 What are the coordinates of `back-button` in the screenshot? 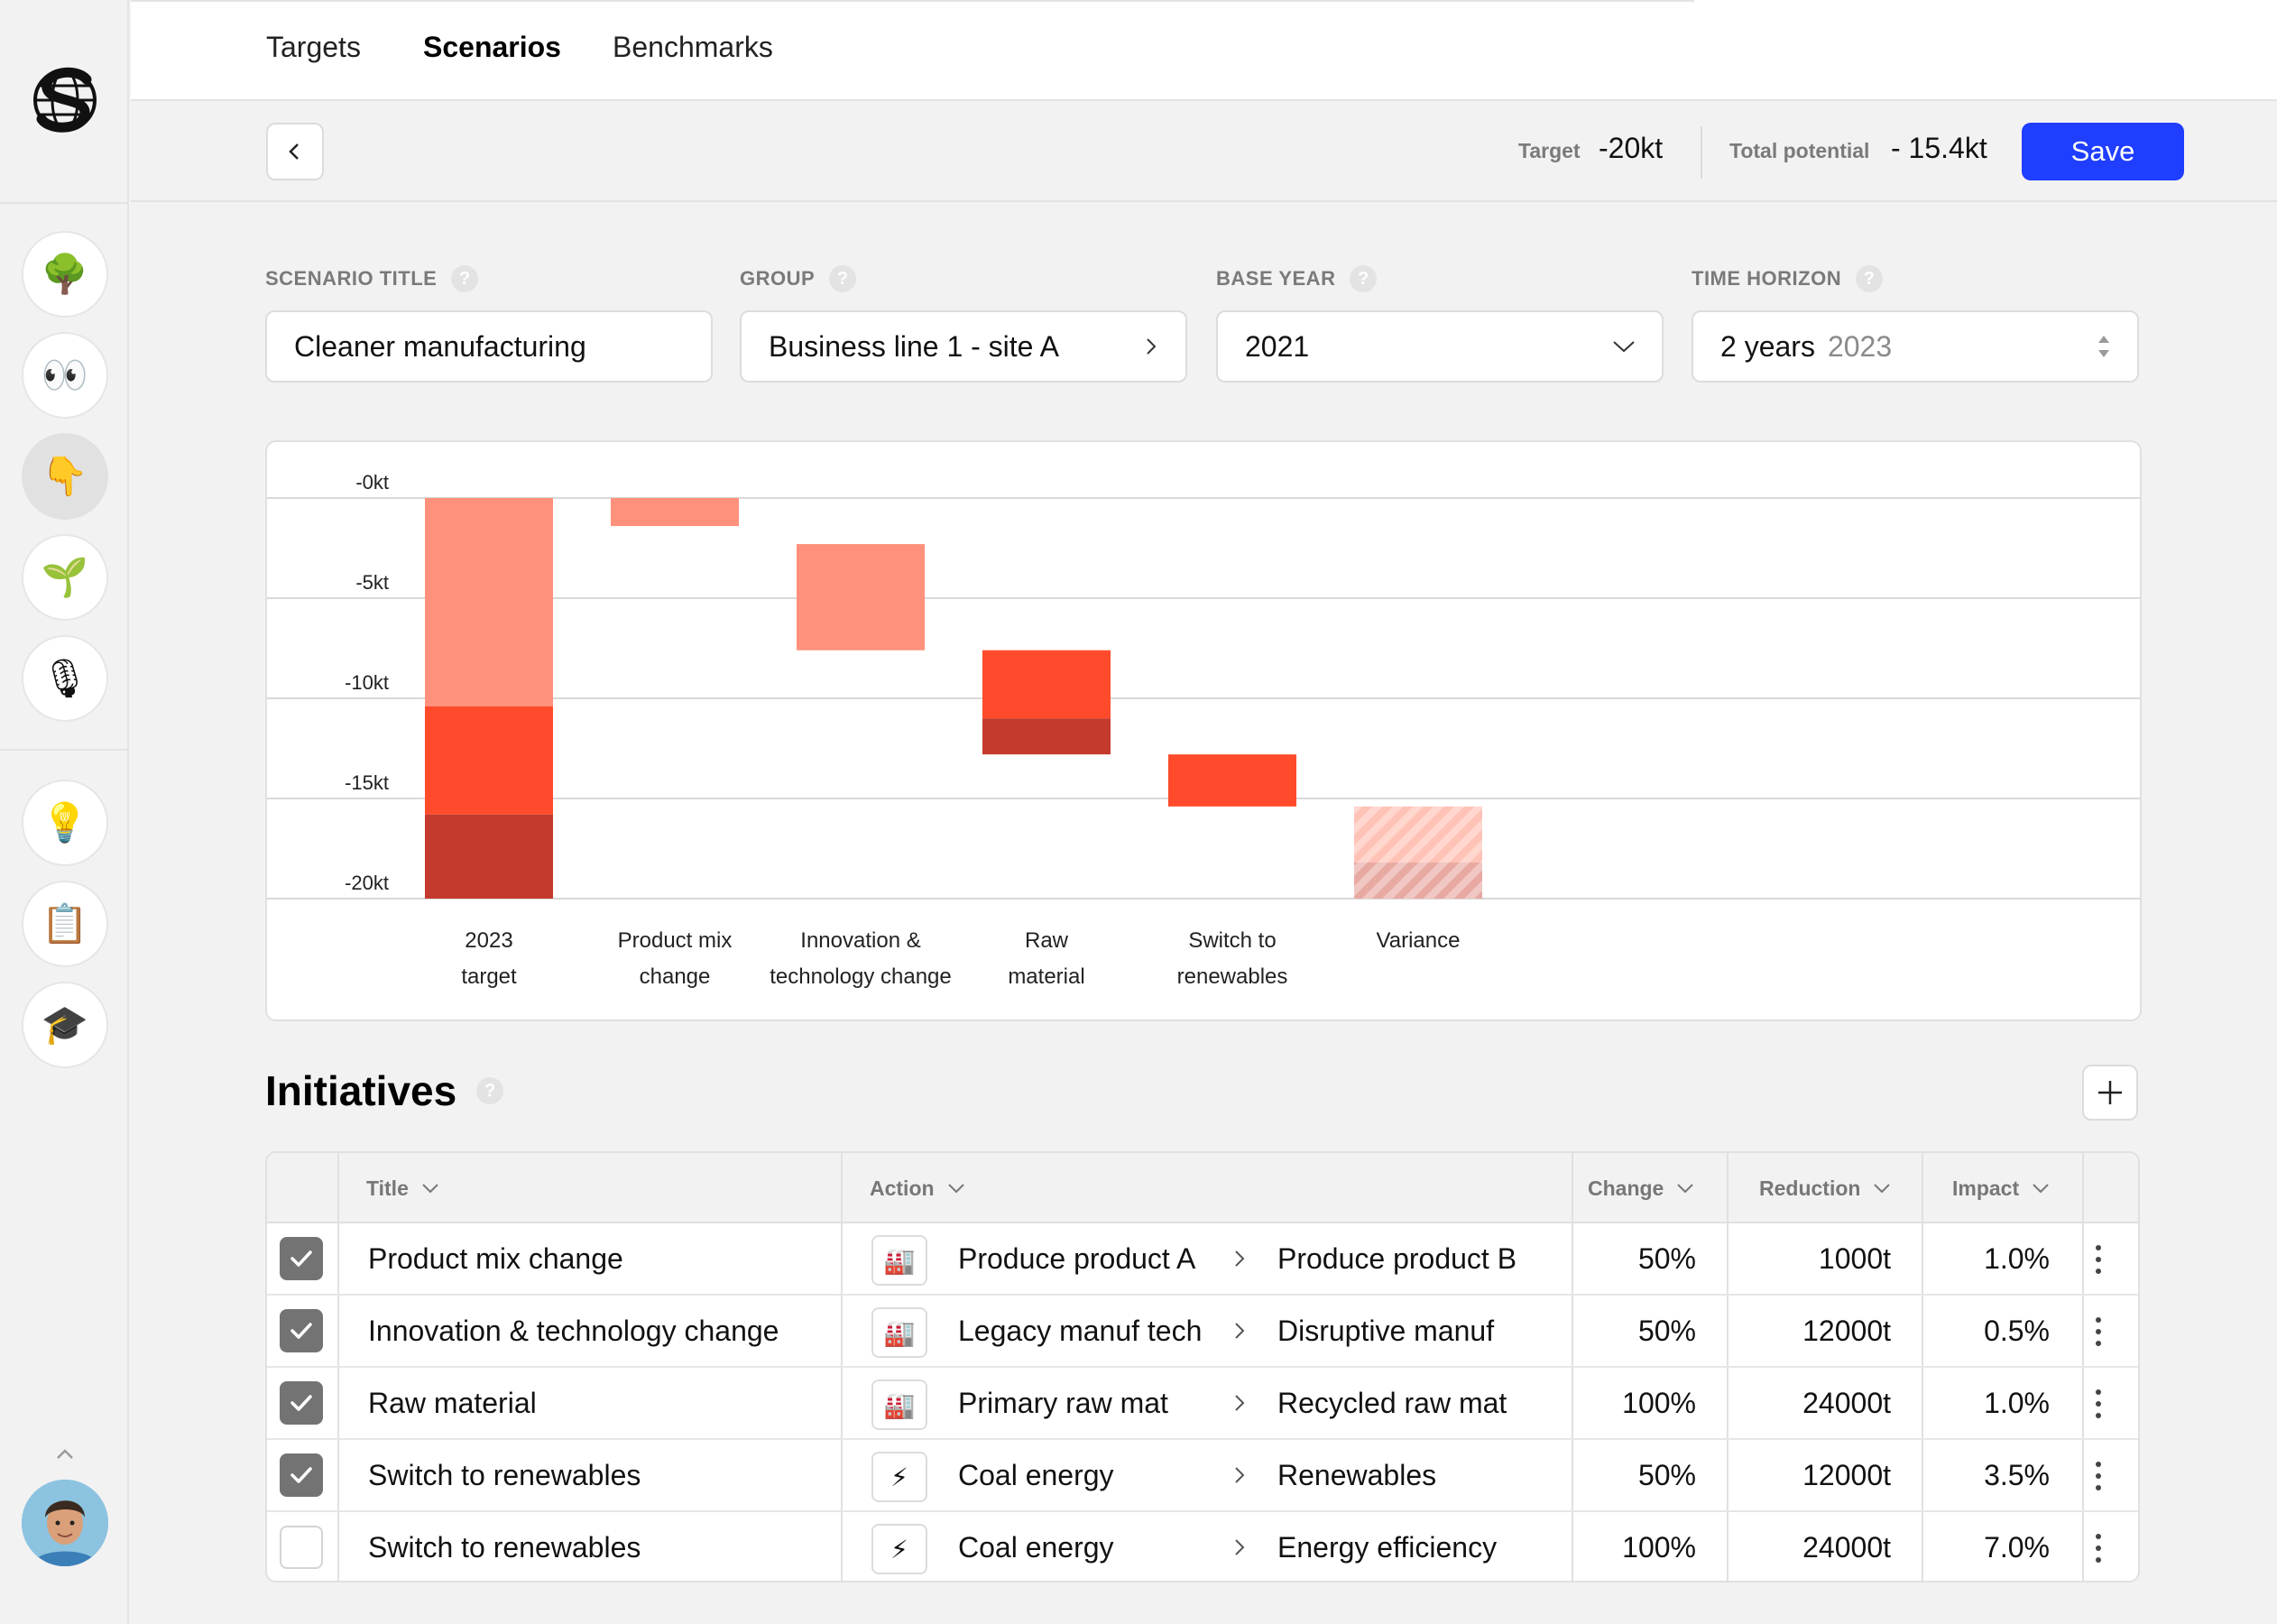 It's located at (295, 151).